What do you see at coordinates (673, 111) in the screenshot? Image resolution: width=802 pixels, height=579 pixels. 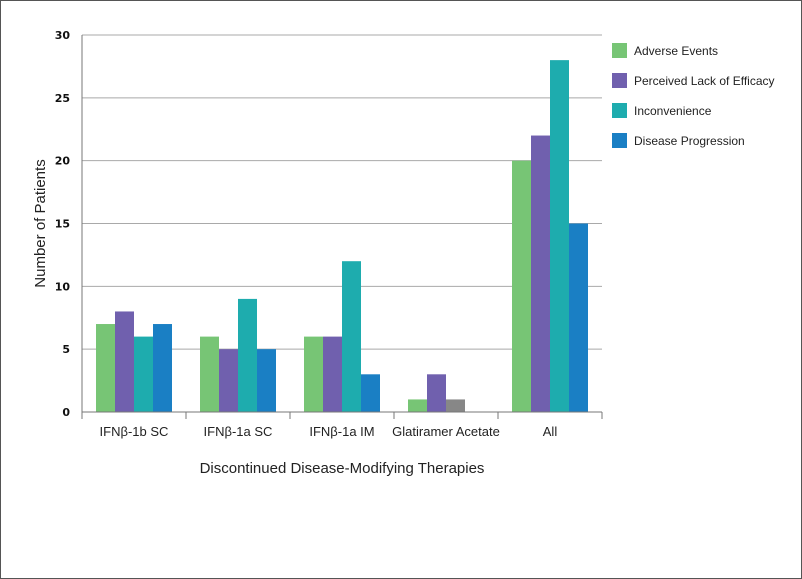 I see `legend-label-2: Inconvenience` at bounding box center [673, 111].